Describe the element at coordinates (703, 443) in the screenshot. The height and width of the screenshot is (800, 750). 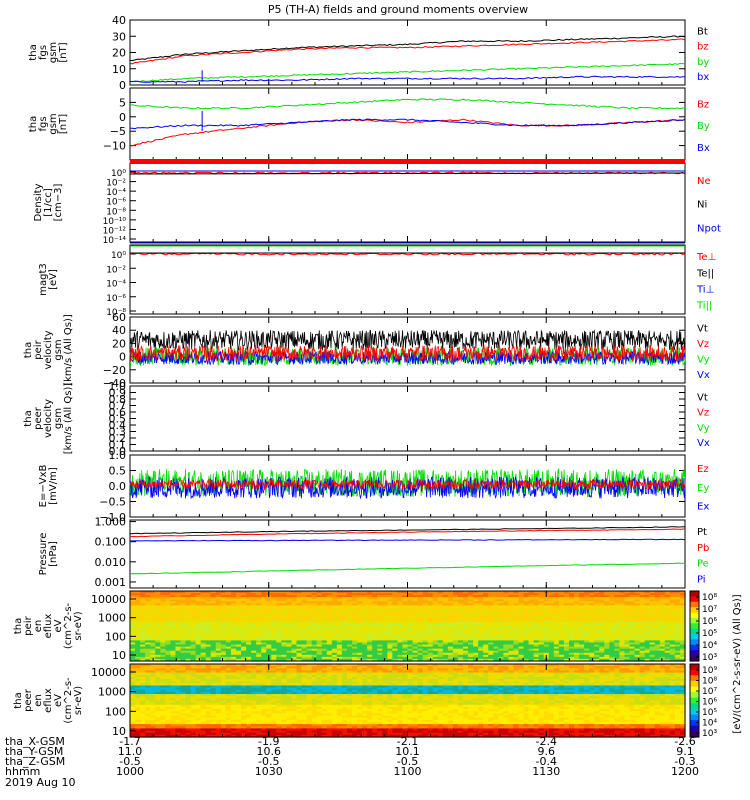
I see `legend-entry: Vx` at that location.